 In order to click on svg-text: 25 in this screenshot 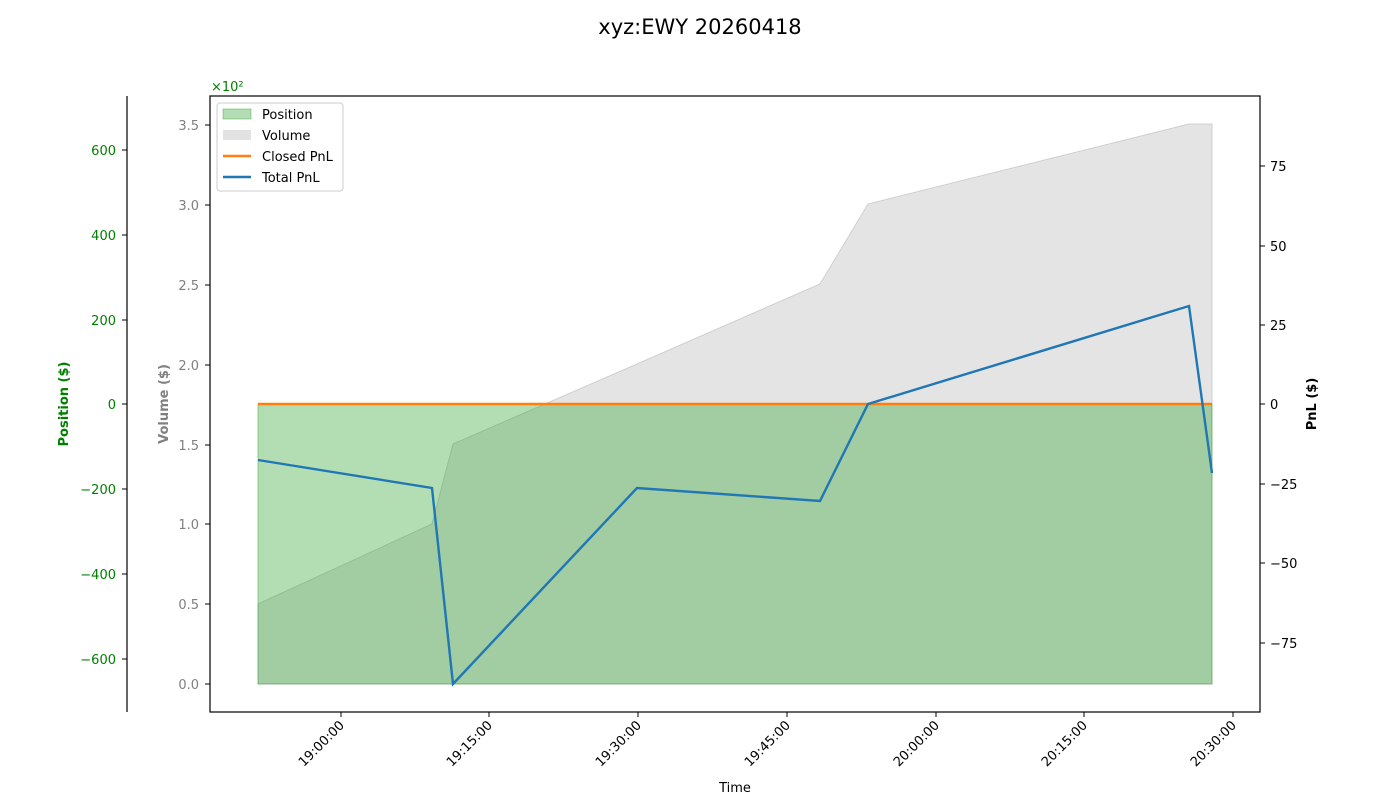, I will do `click(1278, 326)`.